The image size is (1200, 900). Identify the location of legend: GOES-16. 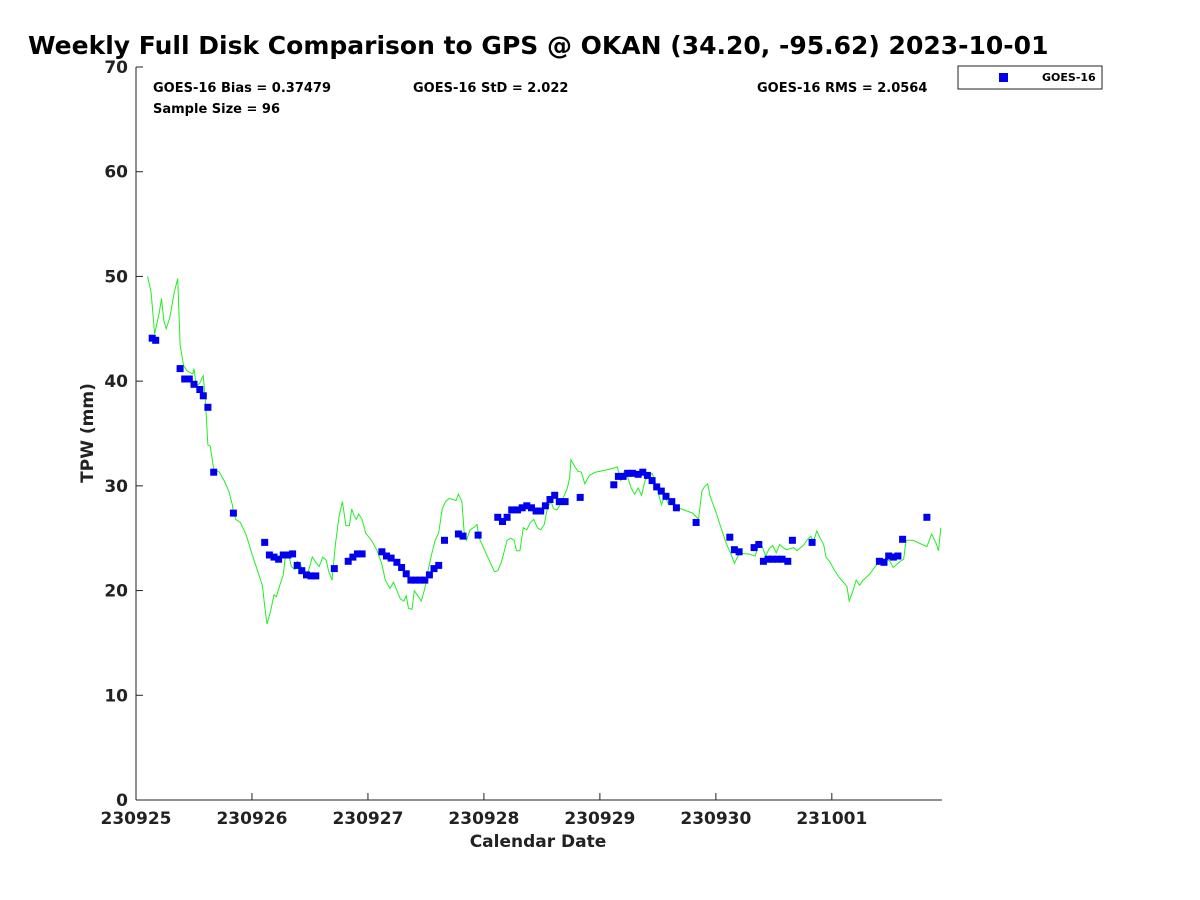
(1030, 77).